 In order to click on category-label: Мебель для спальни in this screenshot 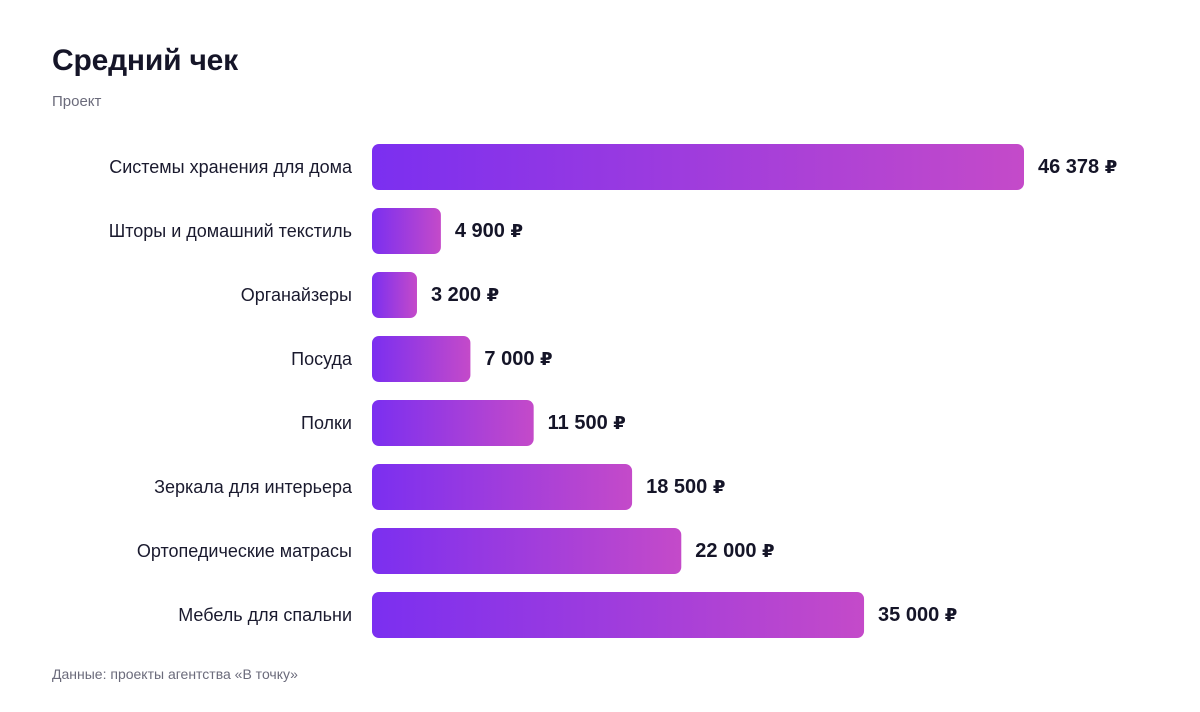, I will do `click(265, 615)`.